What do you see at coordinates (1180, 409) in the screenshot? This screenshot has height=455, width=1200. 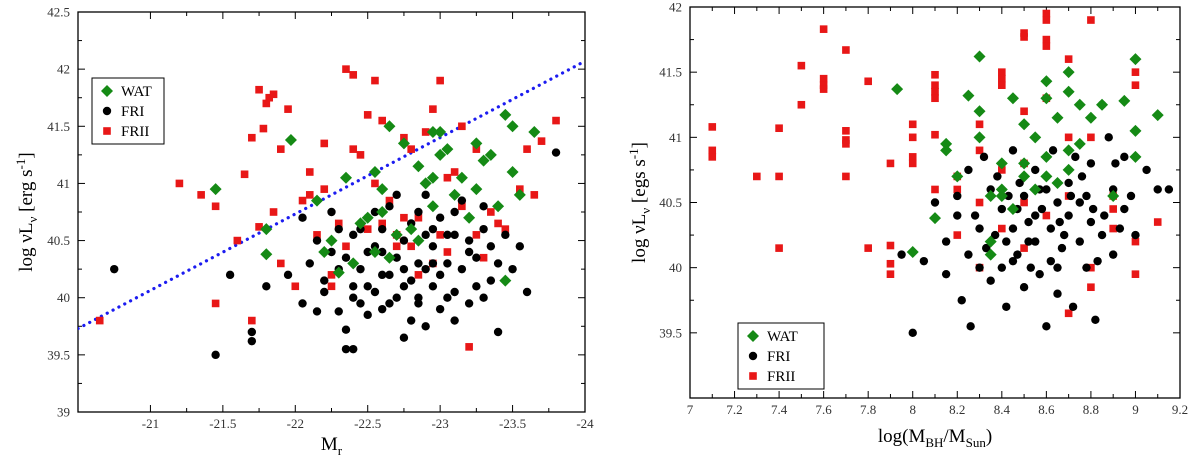 I see `x-tick-label: 9.2` at bounding box center [1180, 409].